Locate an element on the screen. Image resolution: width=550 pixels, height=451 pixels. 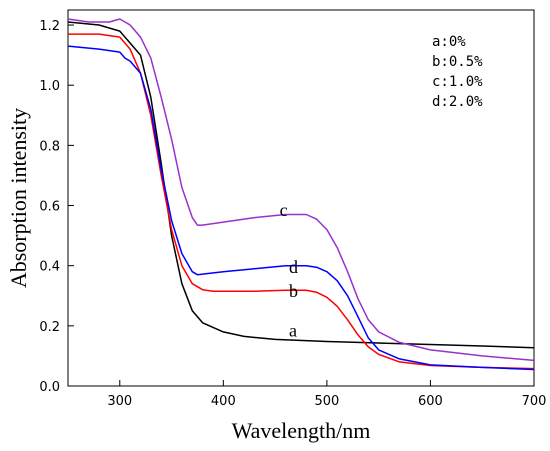
legend-entry-d: d:2.0% is located at coordinates (457, 102).